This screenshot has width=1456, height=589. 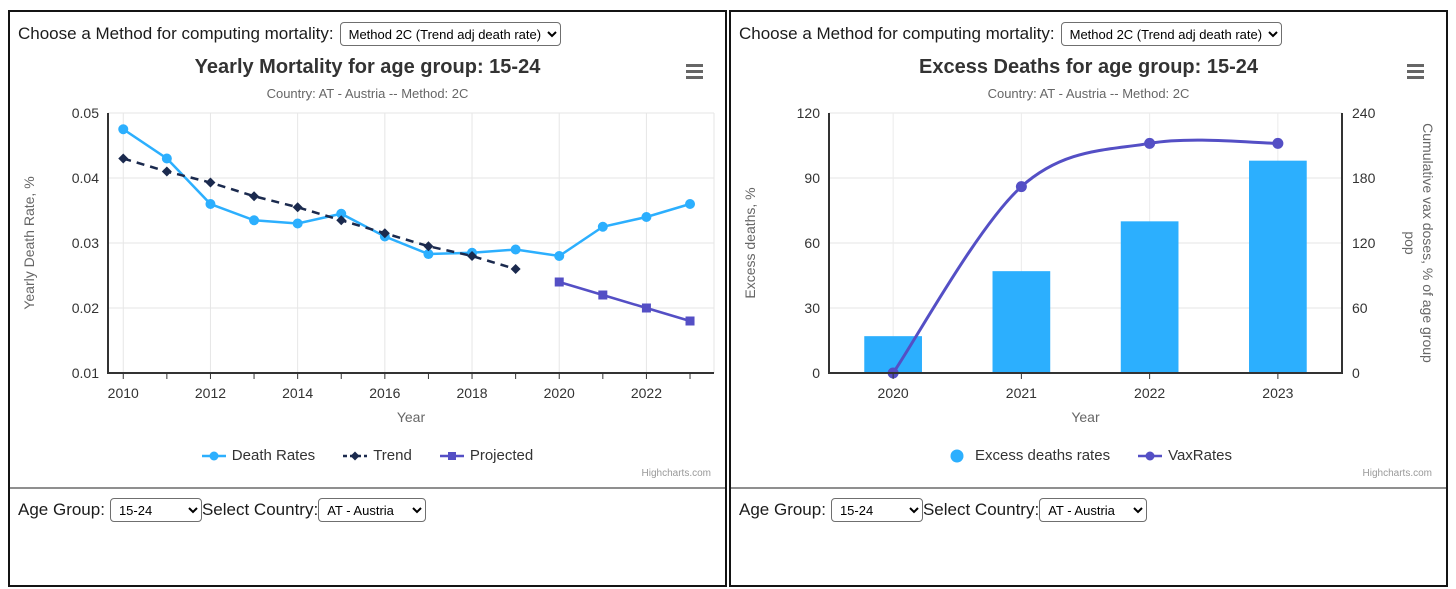 I want to click on y-axis-title-right: pop, so click(x=1410, y=243).